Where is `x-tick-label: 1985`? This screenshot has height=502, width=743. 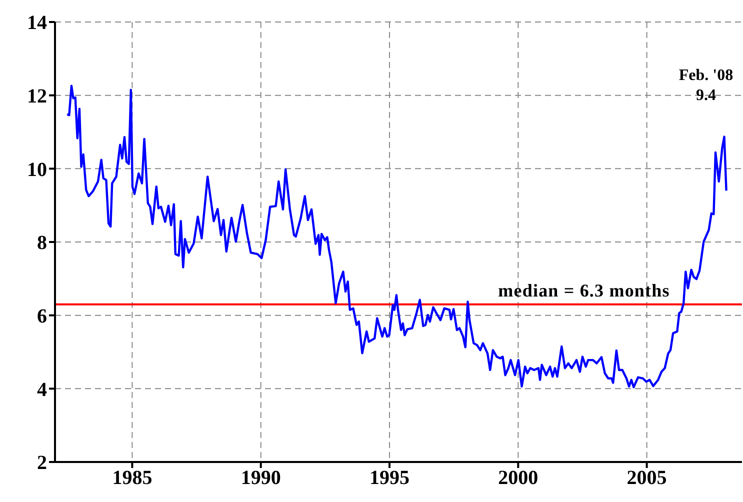 x-tick-label: 1985 is located at coordinates (132, 478).